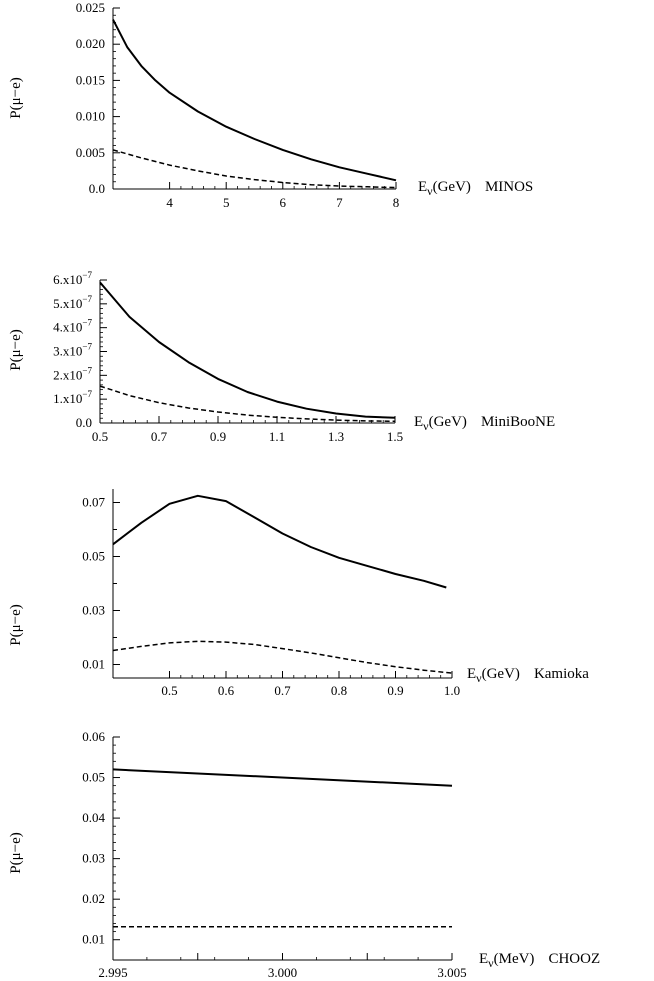 The height and width of the screenshot is (981, 654). Describe the element at coordinates (395, 436) in the screenshot. I see `x-tick-label: 1.5` at that location.